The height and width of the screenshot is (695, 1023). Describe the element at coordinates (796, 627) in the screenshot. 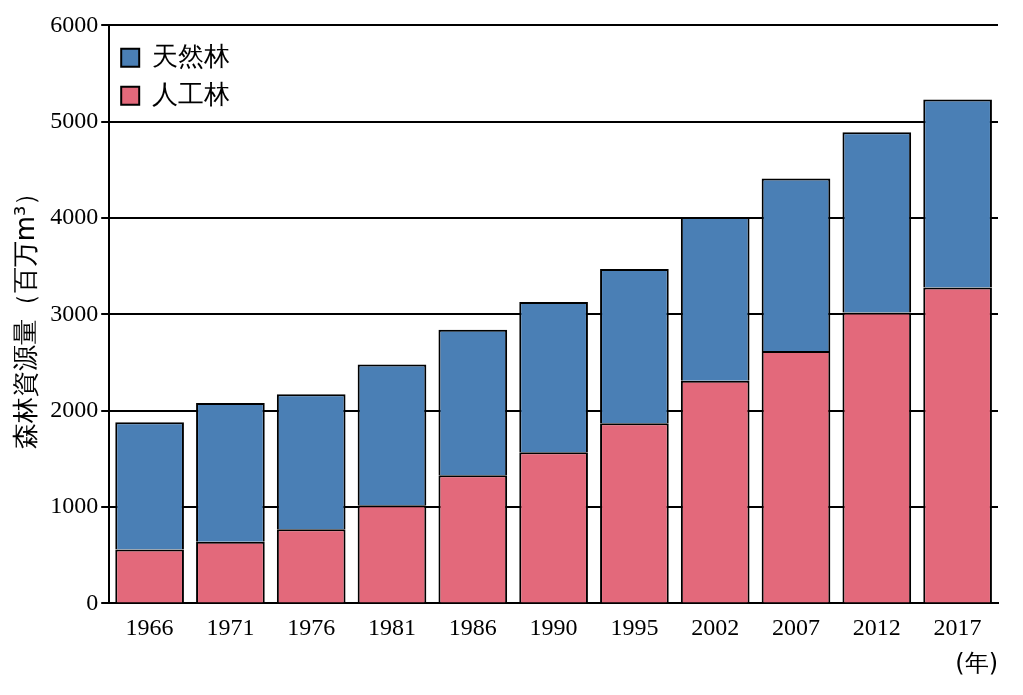

I see `x-tick-label: 2007` at that location.